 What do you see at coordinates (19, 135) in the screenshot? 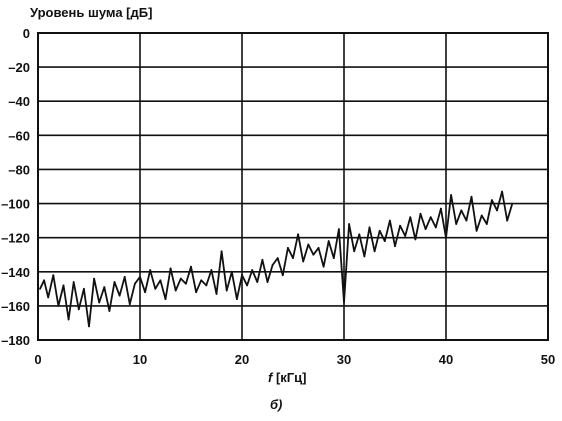
I see `y-tick-label-3: –60` at bounding box center [19, 135].